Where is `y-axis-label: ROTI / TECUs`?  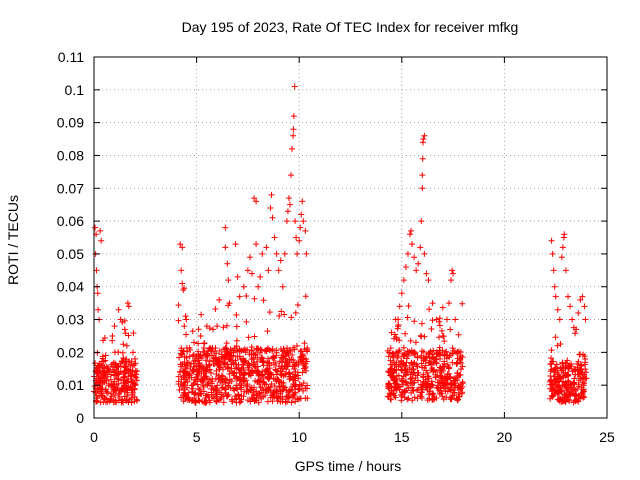
y-axis-label: ROTI / TECUs is located at coordinates (13, 240).